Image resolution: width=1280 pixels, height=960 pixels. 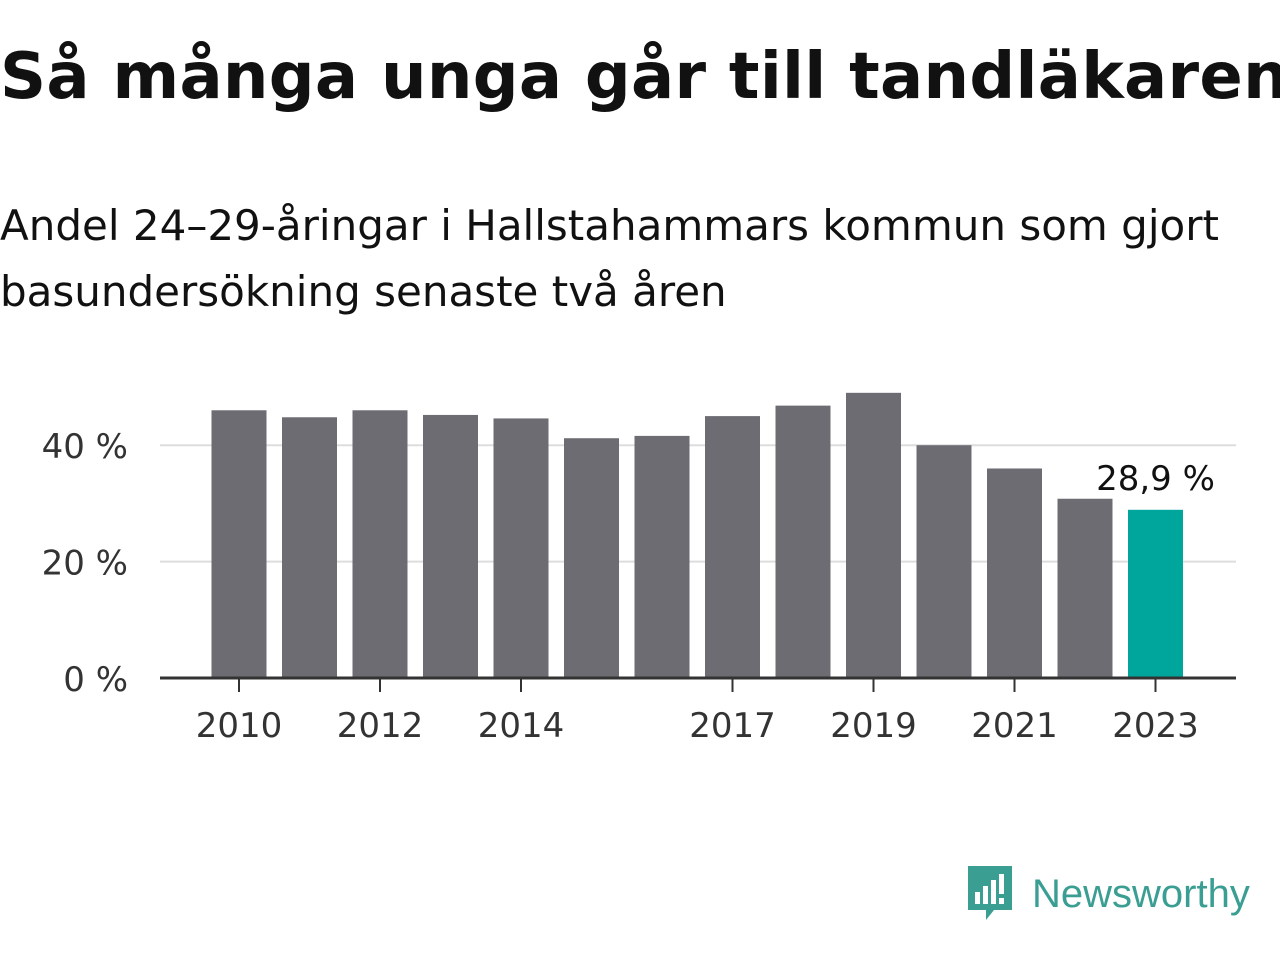 What do you see at coordinates (239, 726) in the screenshot?
I see `x-tick-label: 2010` at bounding box center [239, 726].